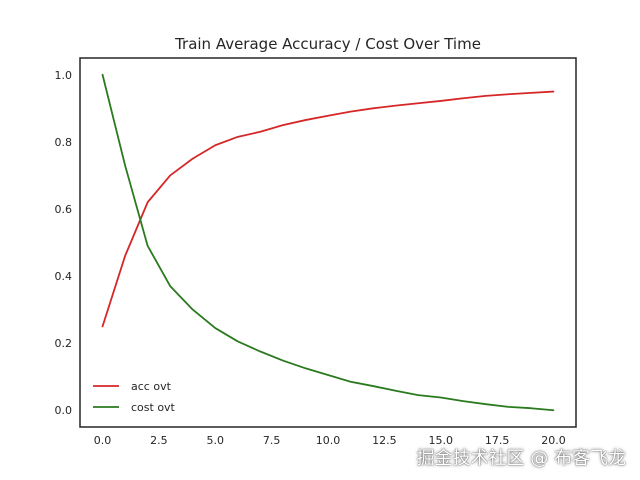  I want to click on x-tick-label: 2.5, so click(159, 440).